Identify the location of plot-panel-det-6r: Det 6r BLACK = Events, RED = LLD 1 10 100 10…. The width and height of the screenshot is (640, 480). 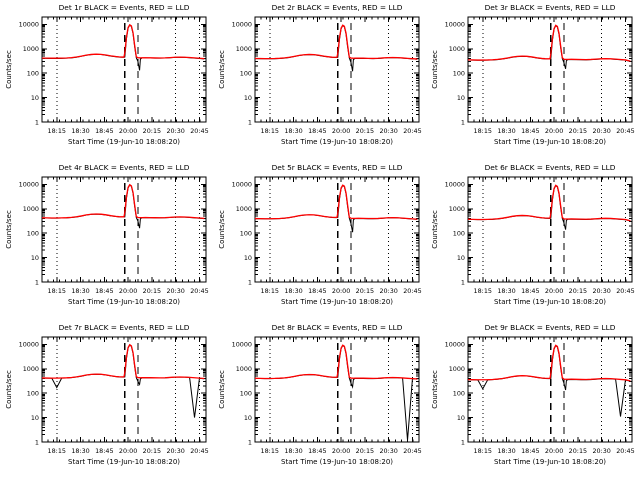
(532, 240).